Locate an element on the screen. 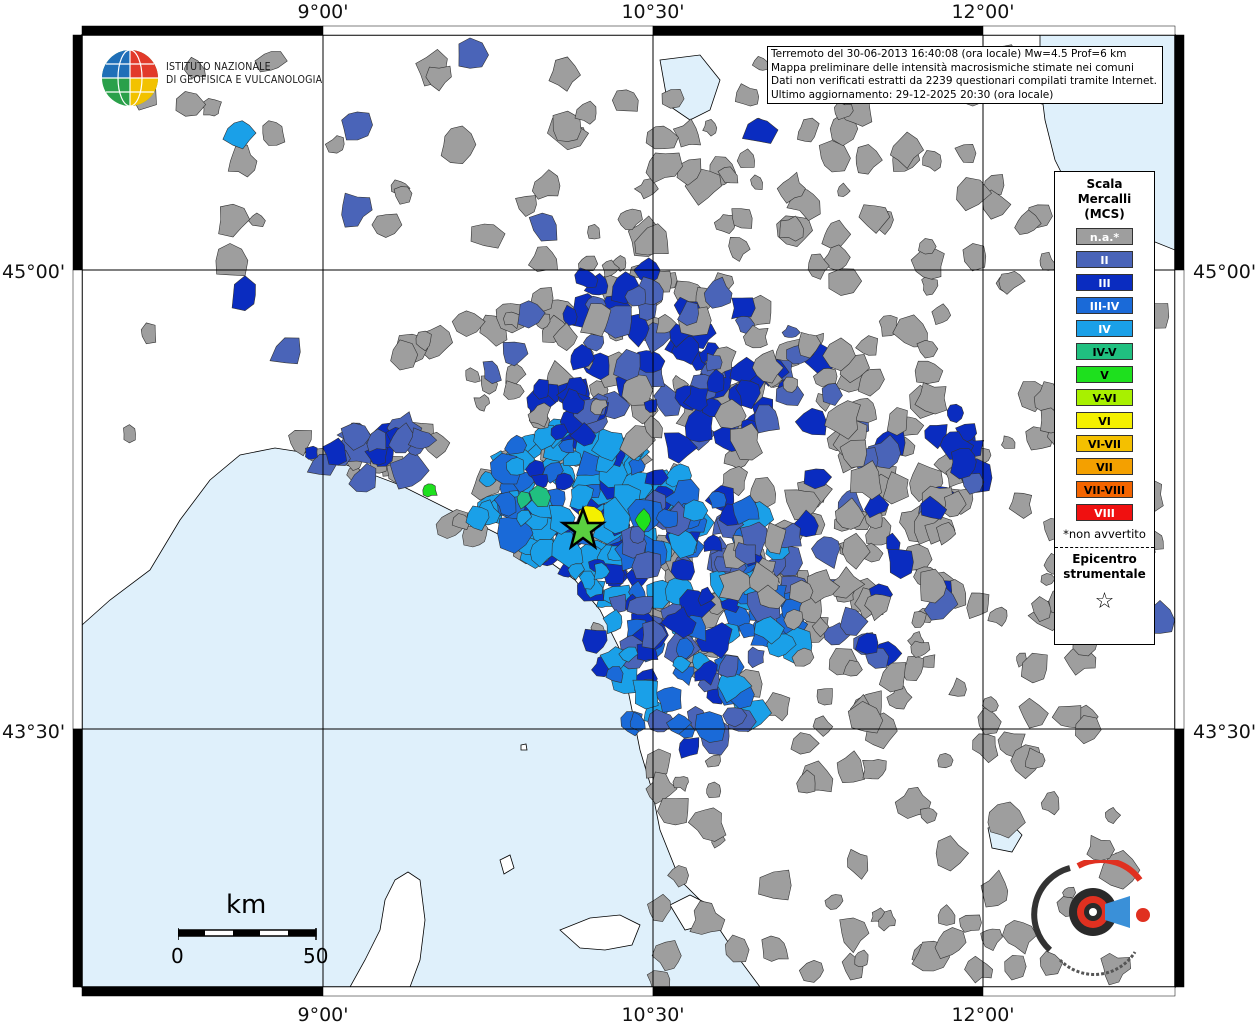 The image size is (1256, 1024). elba-island is located at coordinates (600, 932).